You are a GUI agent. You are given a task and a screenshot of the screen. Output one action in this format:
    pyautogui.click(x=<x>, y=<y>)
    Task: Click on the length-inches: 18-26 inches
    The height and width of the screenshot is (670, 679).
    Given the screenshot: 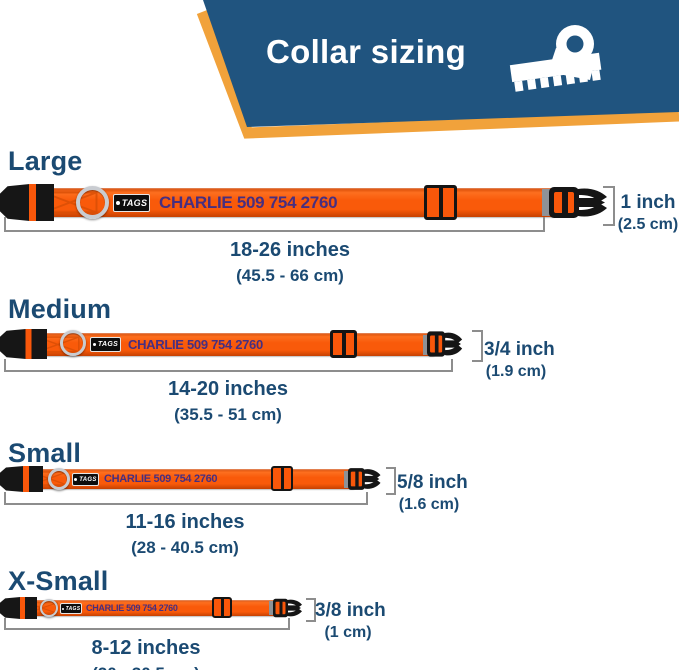 What is the action you would take?
    pyautogui.click(x=290, y=250)
    